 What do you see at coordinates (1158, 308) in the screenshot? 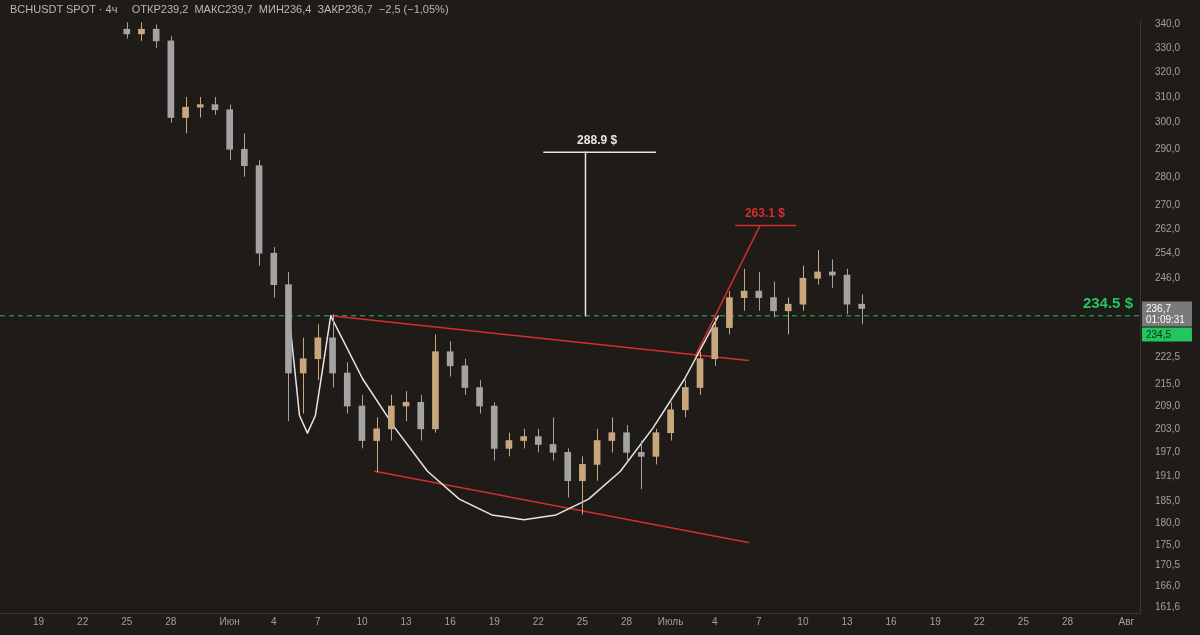
I see `text: 236,7` at bounding box center [1158, 308].